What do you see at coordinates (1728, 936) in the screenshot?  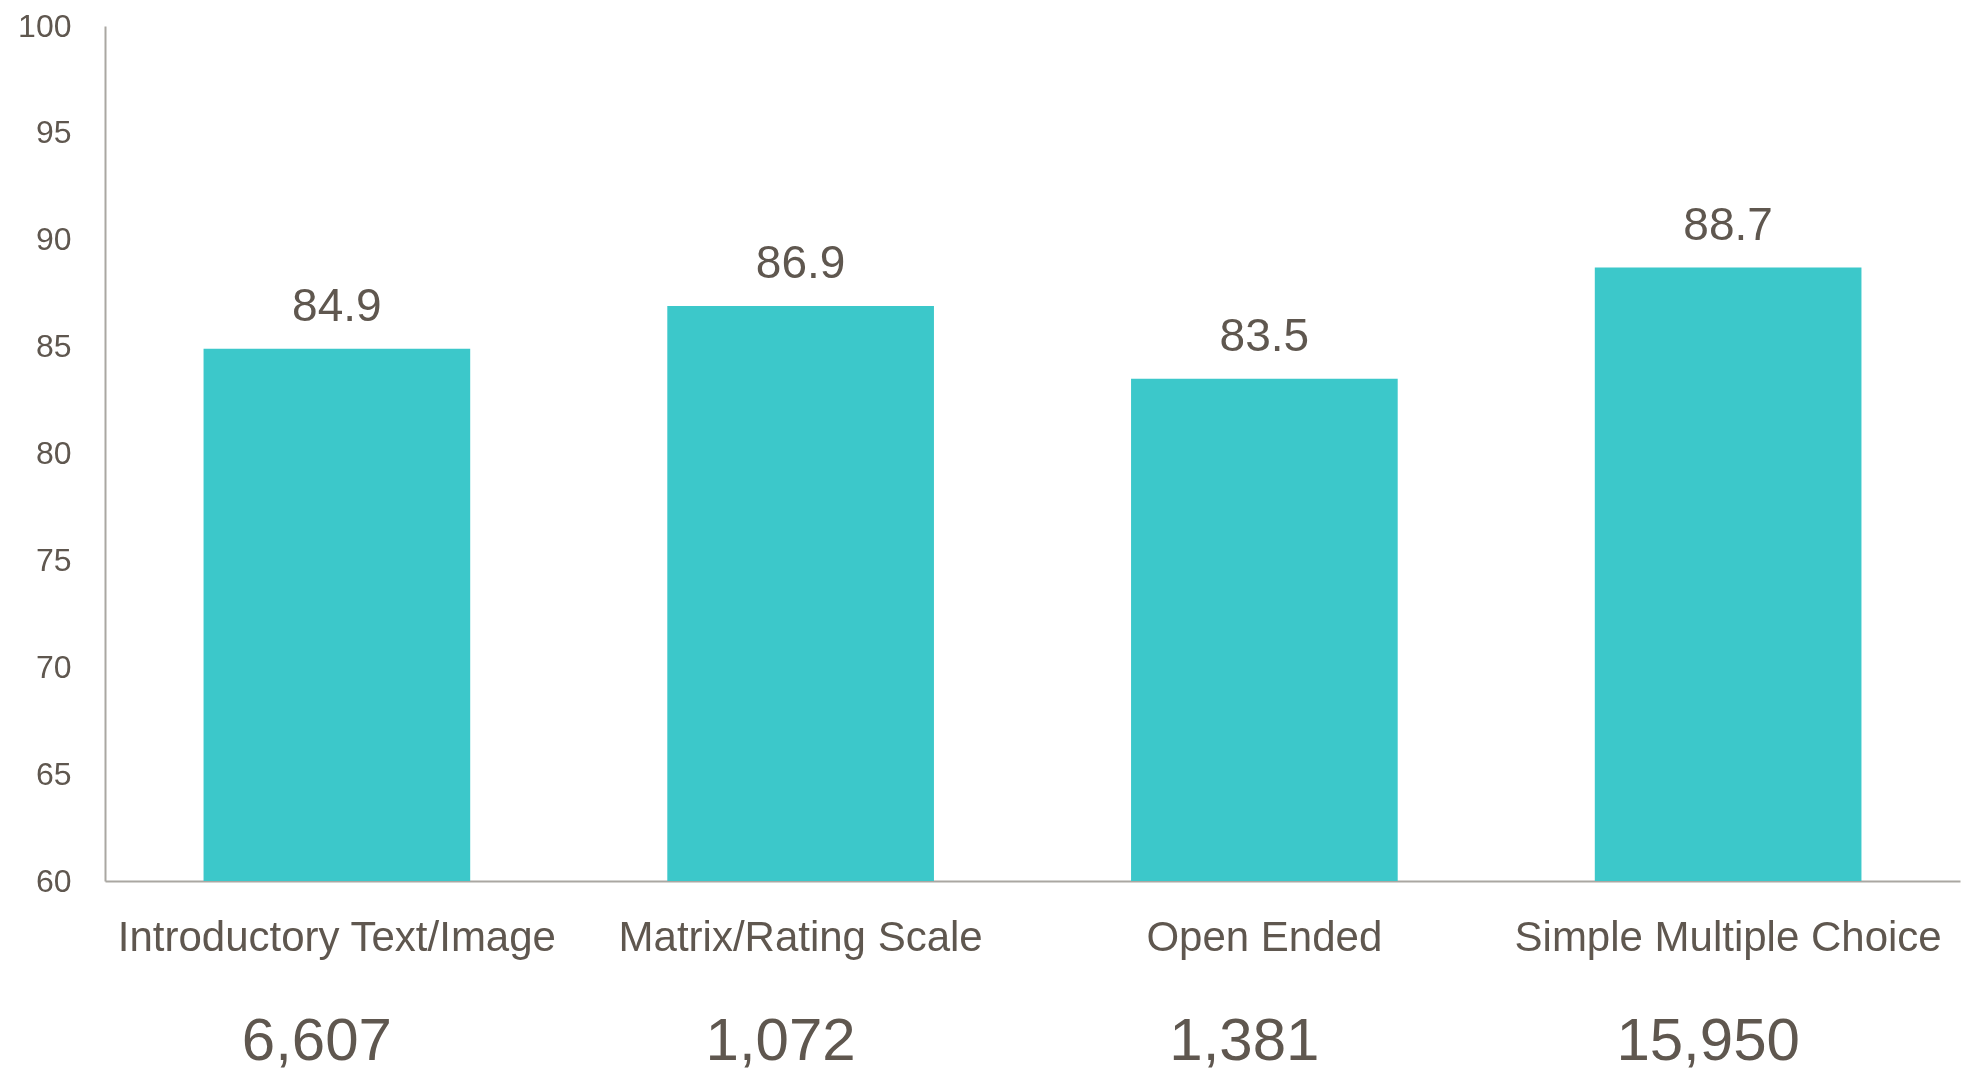 I see `x-tick-label: Simple Multiple Choice` at bounding box center [1728, 936].